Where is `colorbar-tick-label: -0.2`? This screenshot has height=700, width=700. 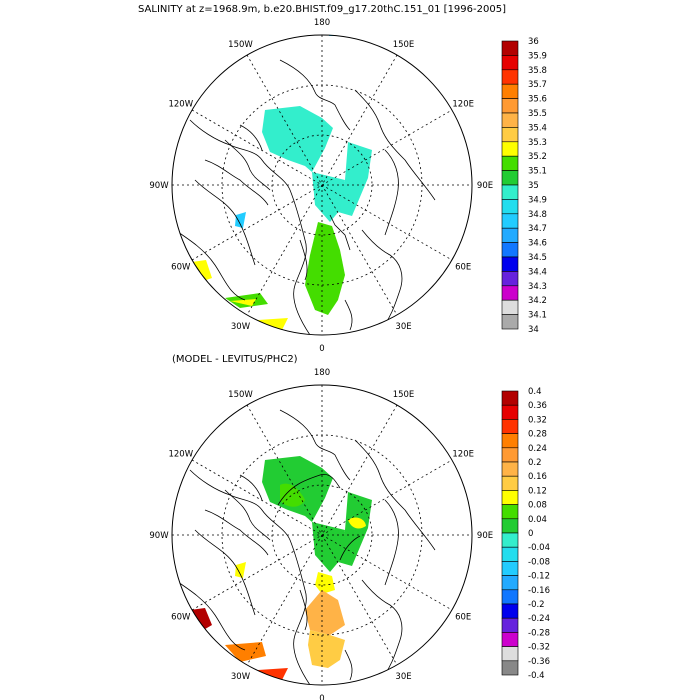 colorbar-tick-label: -0.2 is located at coordinates (536, 605).